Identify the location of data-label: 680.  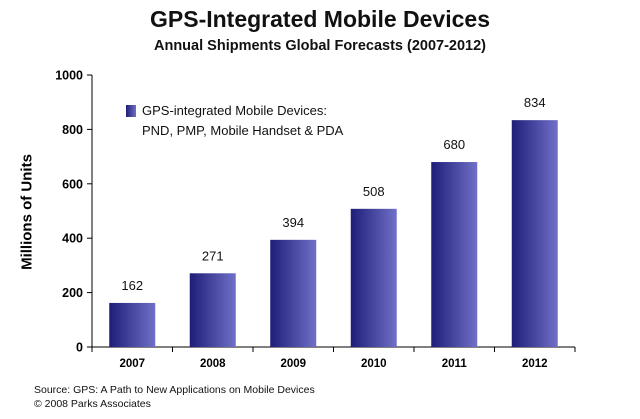
(454, 144).